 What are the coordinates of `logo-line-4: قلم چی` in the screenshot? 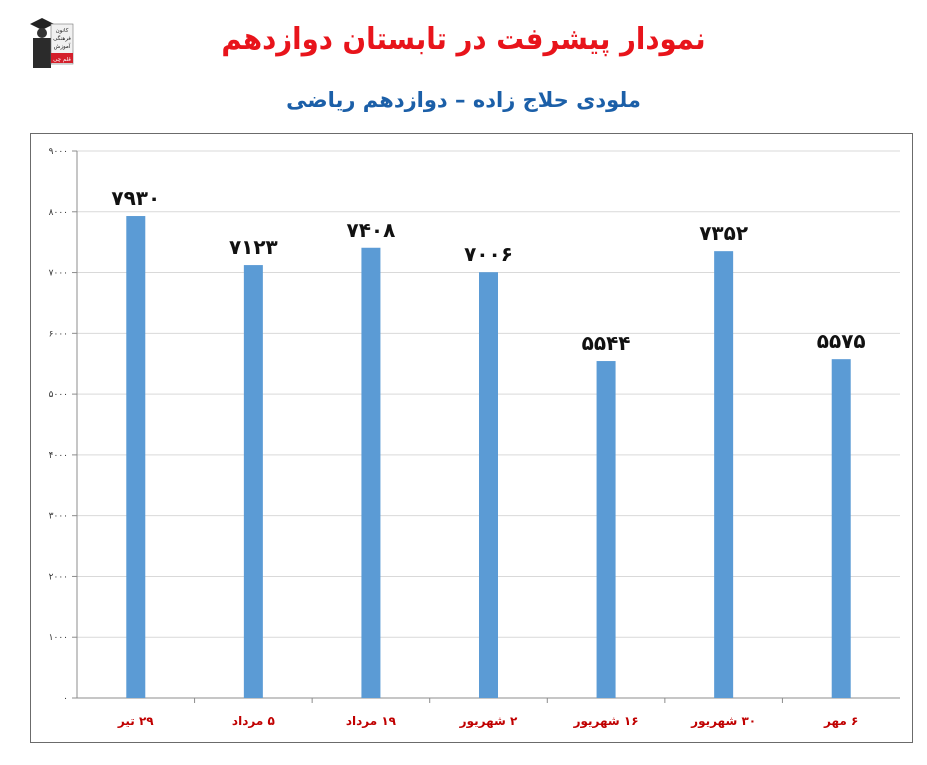 It's located at (62, 60).